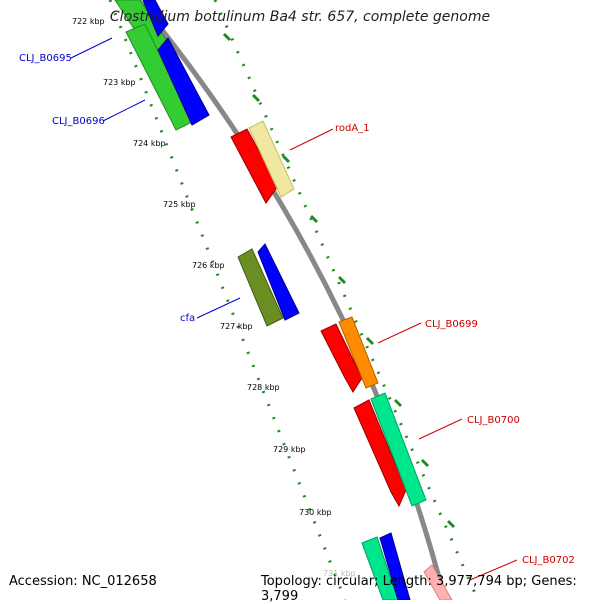 The width and height of the screenshot is (600, 604). Describe the element at coordinates (208, 265) in the screenshot. I see `tick-label: 726 kbp` at that location.